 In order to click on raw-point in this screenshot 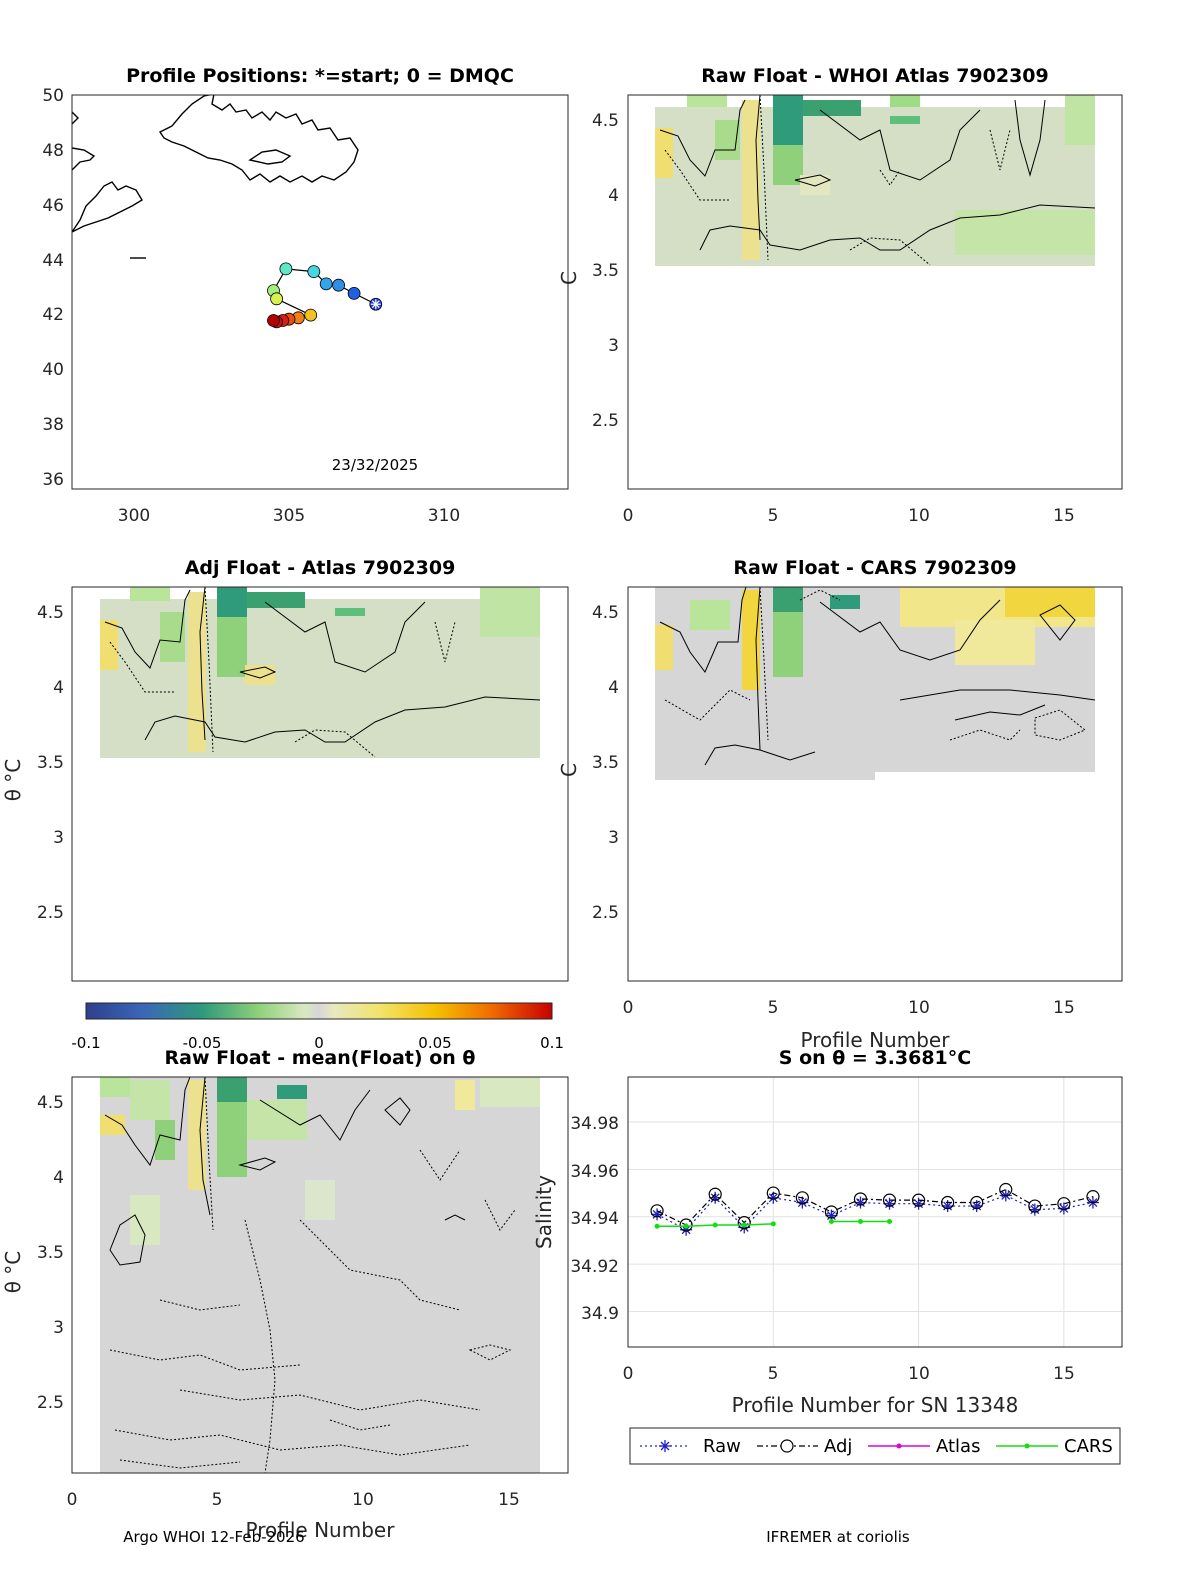, I will do `click(1034, 1209)`.